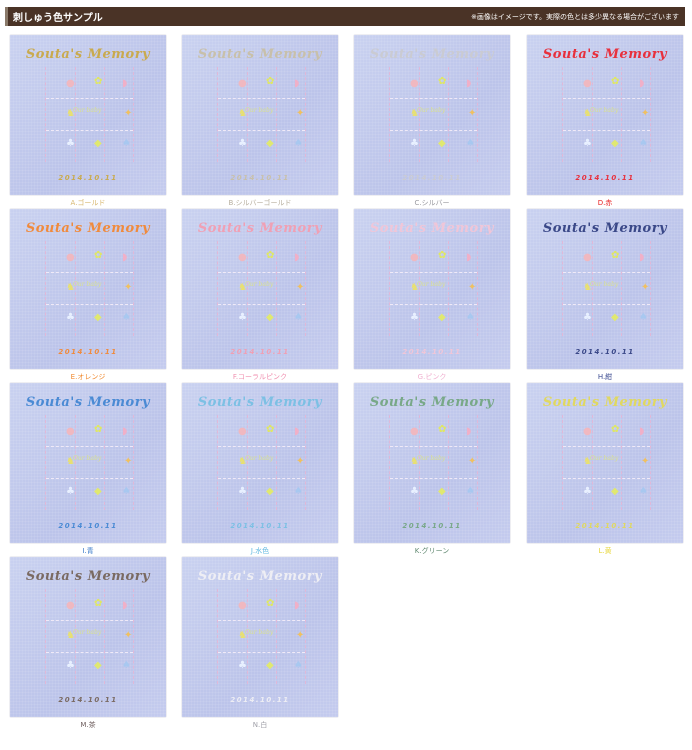 This screenshot has height=750, width=692. What do you see at coordinates (58, 18) in the screenshot?
I see `section-title: 刺しゅう色サンプル` at bounding box center [58, 18].